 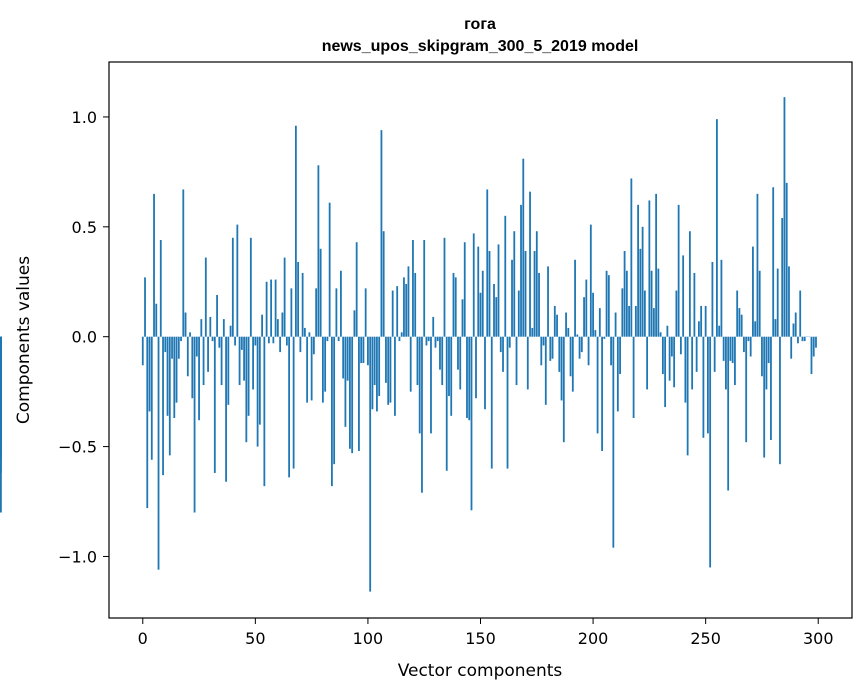 What do you see at coordinates (143, 638) in the screenshot?
I see `x-tick-label-0: 0` at bounding box center [143, 638].